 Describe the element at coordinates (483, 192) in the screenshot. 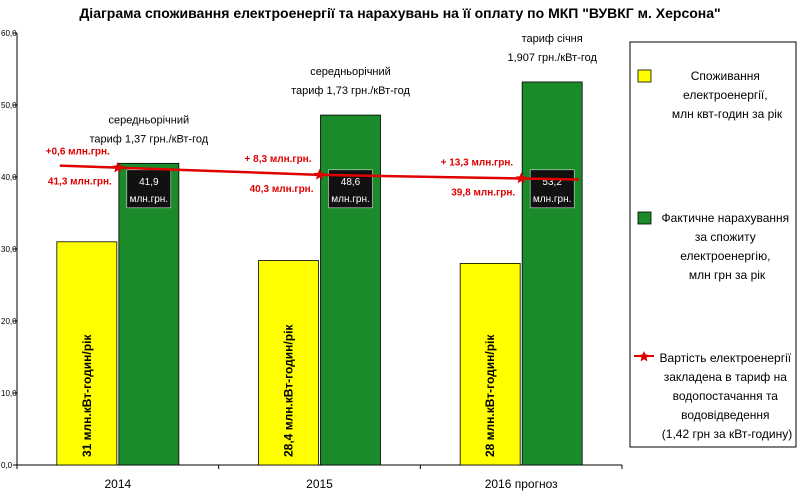

I see `tariff-cost-label: 39,8 млн.грн.` at that location.